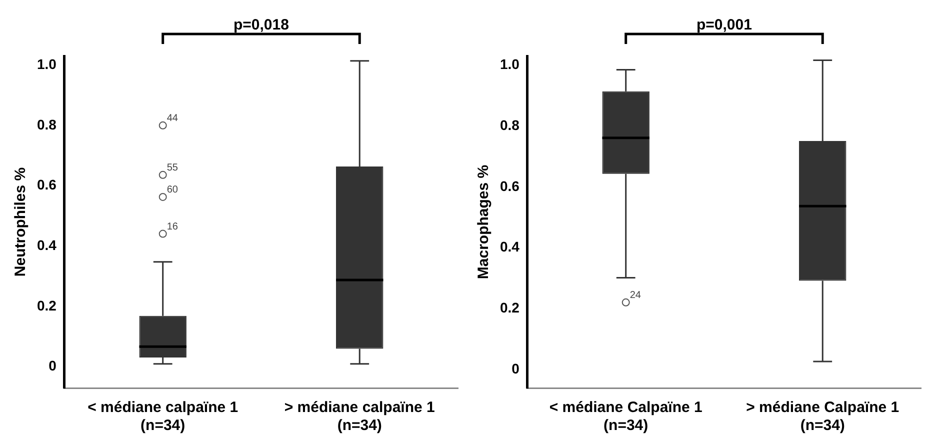 This screenshot has height=447, width=939. Describe the element at coordinates (172, 190) in the screenshot. I see `annotation: 60` at that location.